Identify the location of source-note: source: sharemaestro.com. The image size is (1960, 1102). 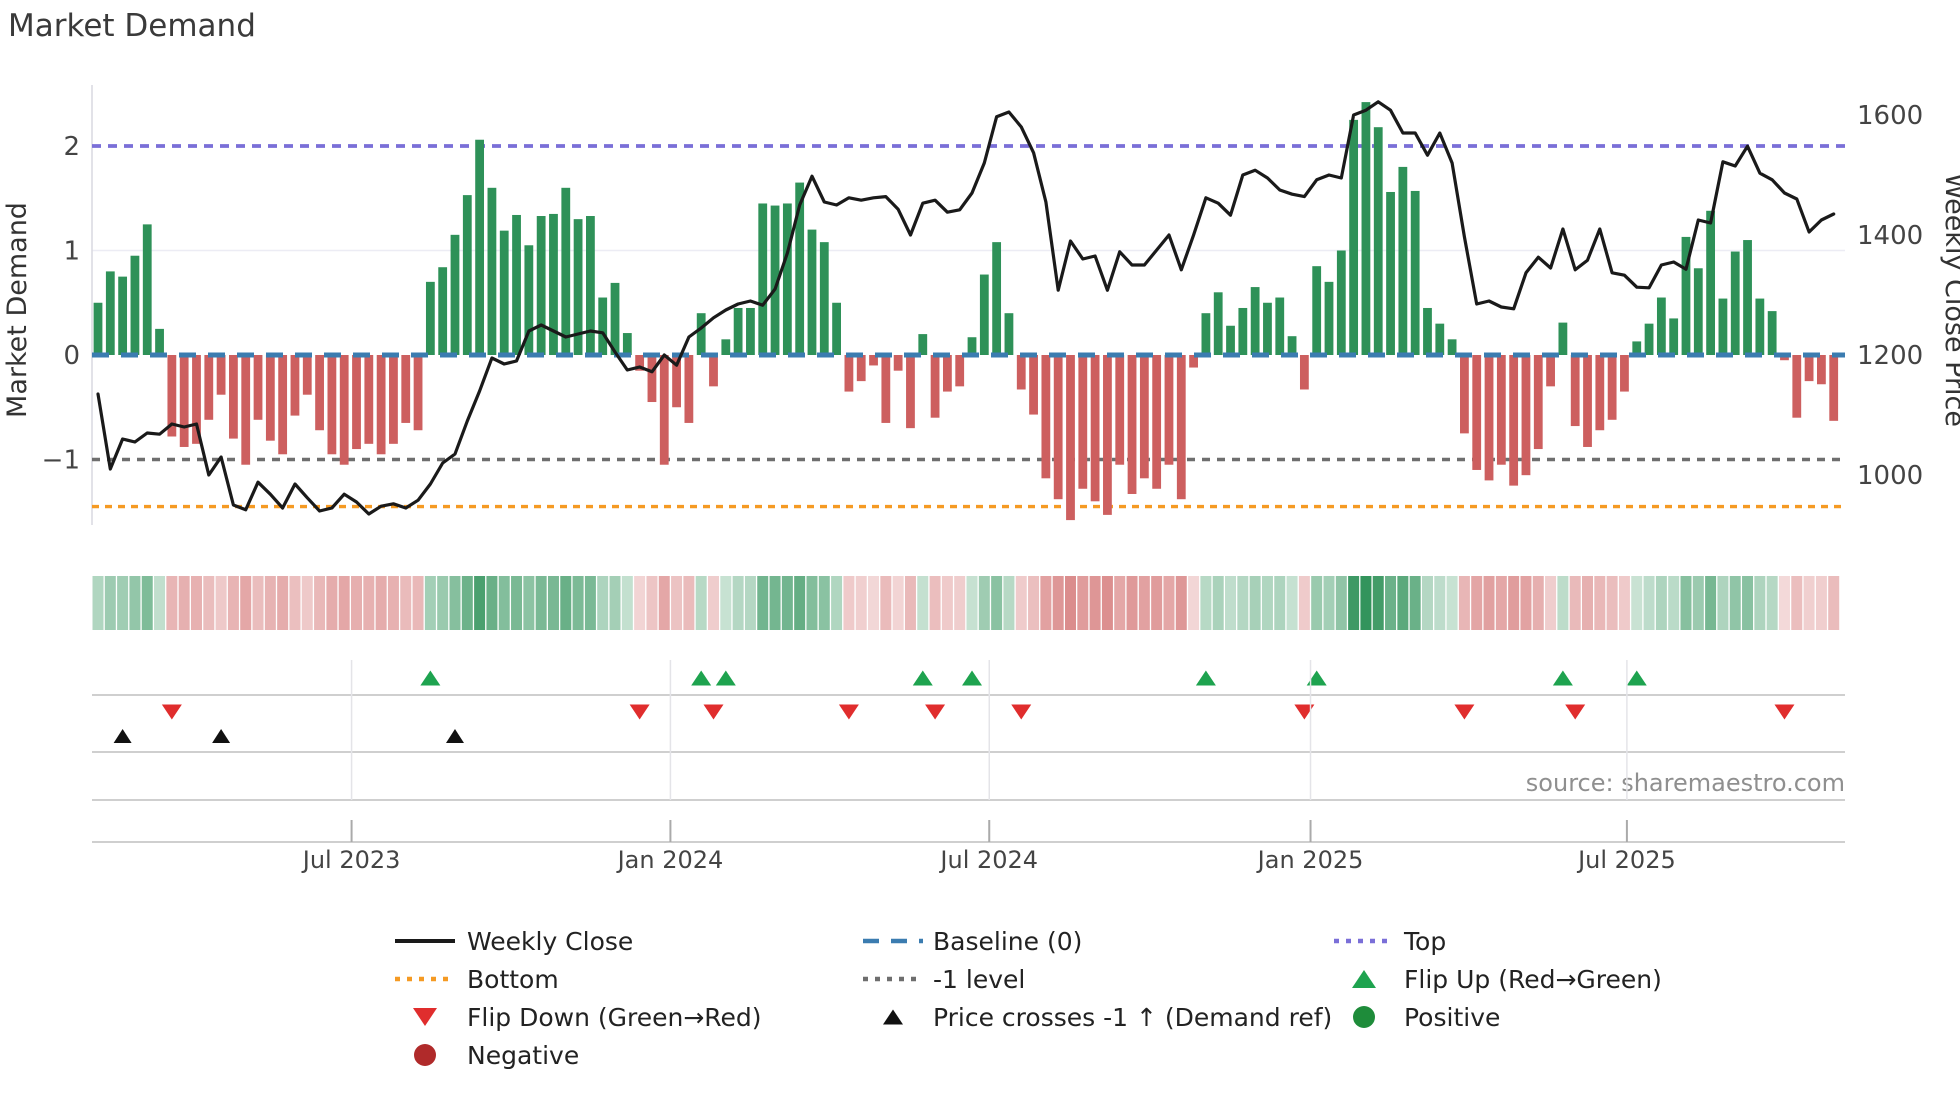
(1685, 783).